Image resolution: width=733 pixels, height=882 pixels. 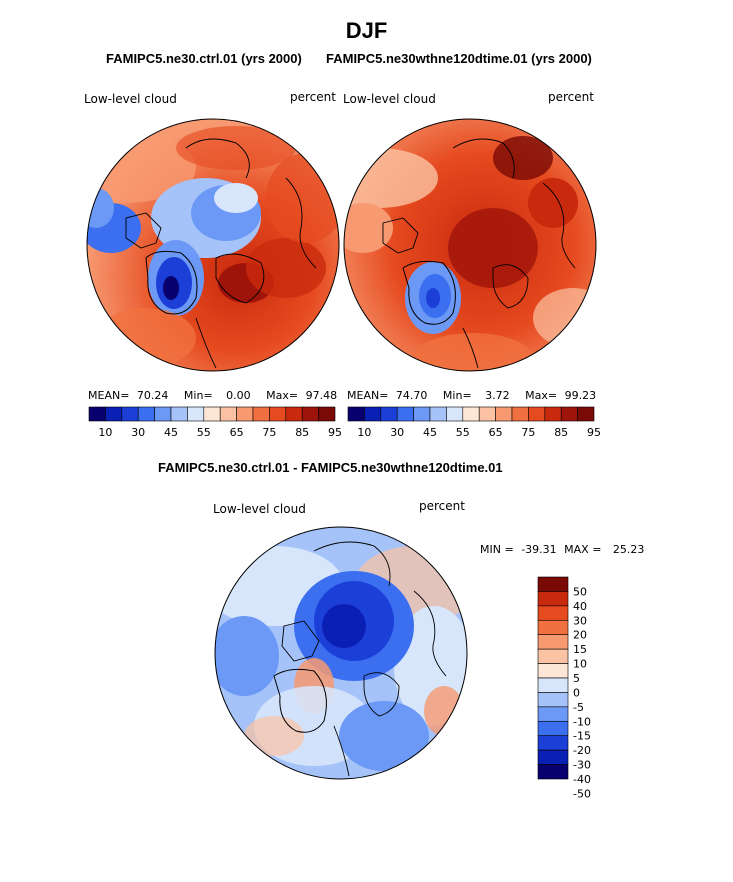 What do you see at coordinates (204, 432) in the screenshot?
I see `panel1-colorbar-tick: 55` at bounding box center [204, 432].